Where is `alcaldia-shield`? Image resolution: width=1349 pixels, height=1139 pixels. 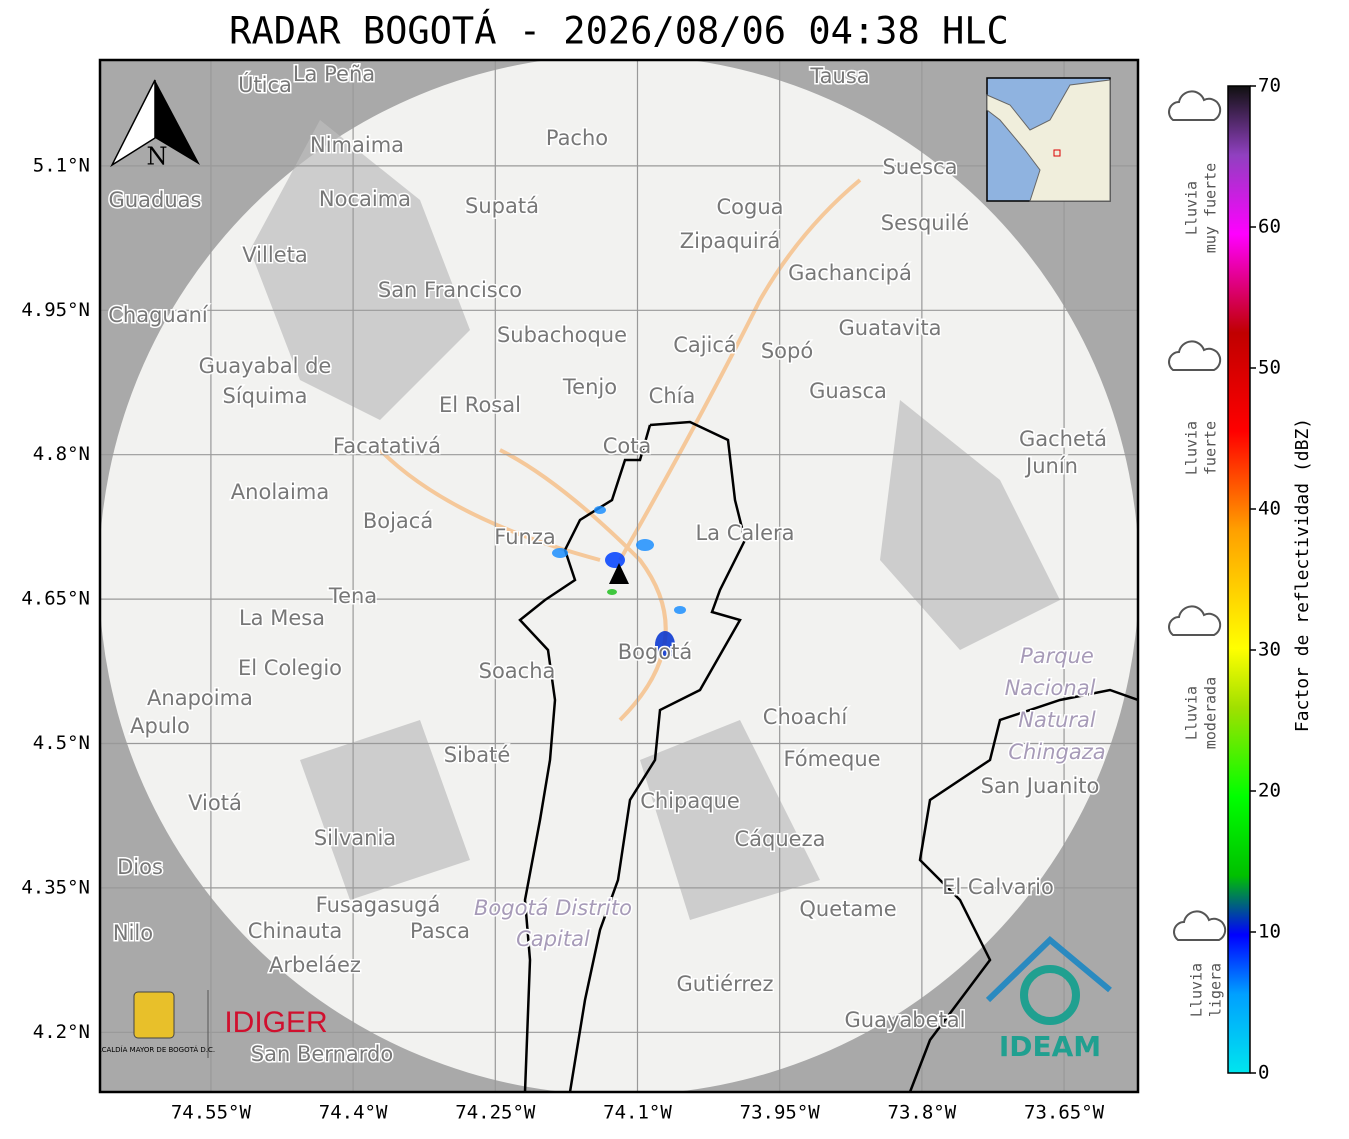
alcaldia-shield is located at coordinates (154, 1015).